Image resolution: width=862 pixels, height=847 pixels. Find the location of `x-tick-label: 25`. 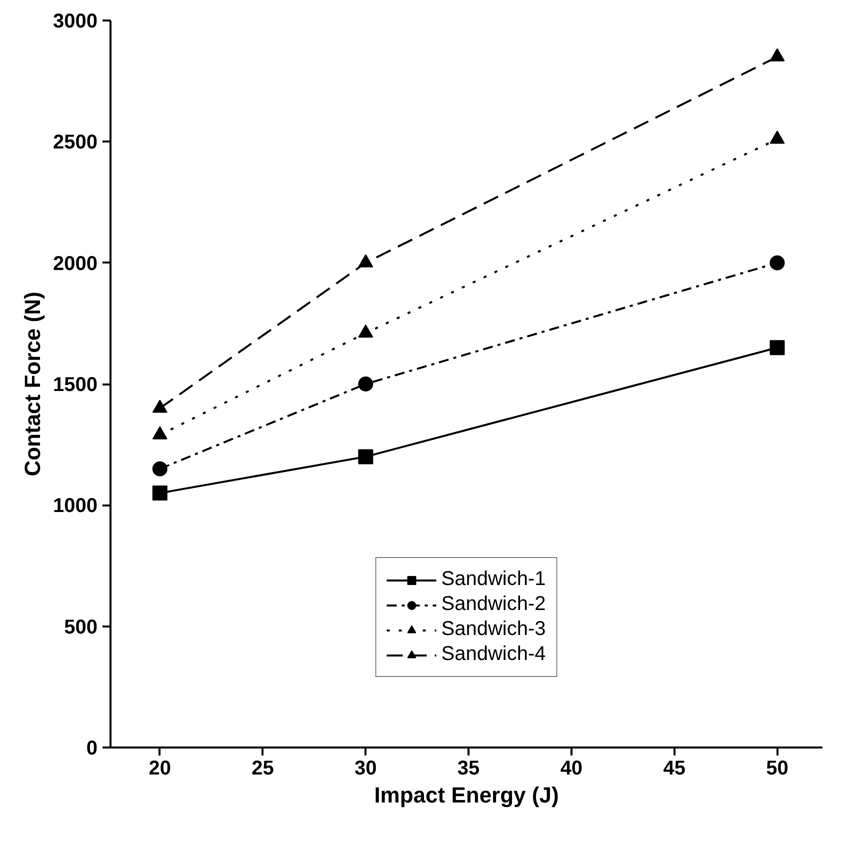

x-tick-label: 25 is located at coordinates (263, 769).